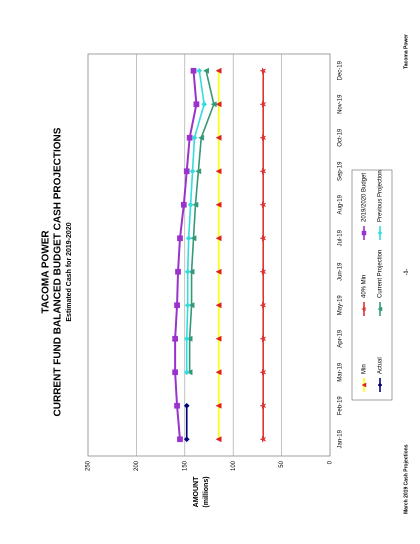 This screenshot has width=420, height=544. What do you see at coordinates (341, 438) in the screenshot?
I see `x-tick-label: Jan-19` at bounding box center [341, 438].